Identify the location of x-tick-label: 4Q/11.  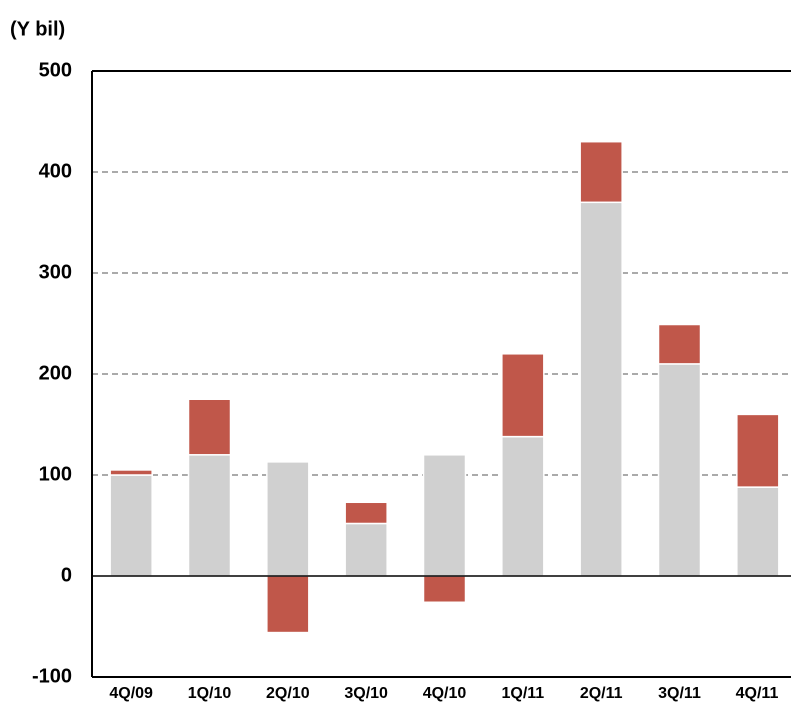
(757, 693).